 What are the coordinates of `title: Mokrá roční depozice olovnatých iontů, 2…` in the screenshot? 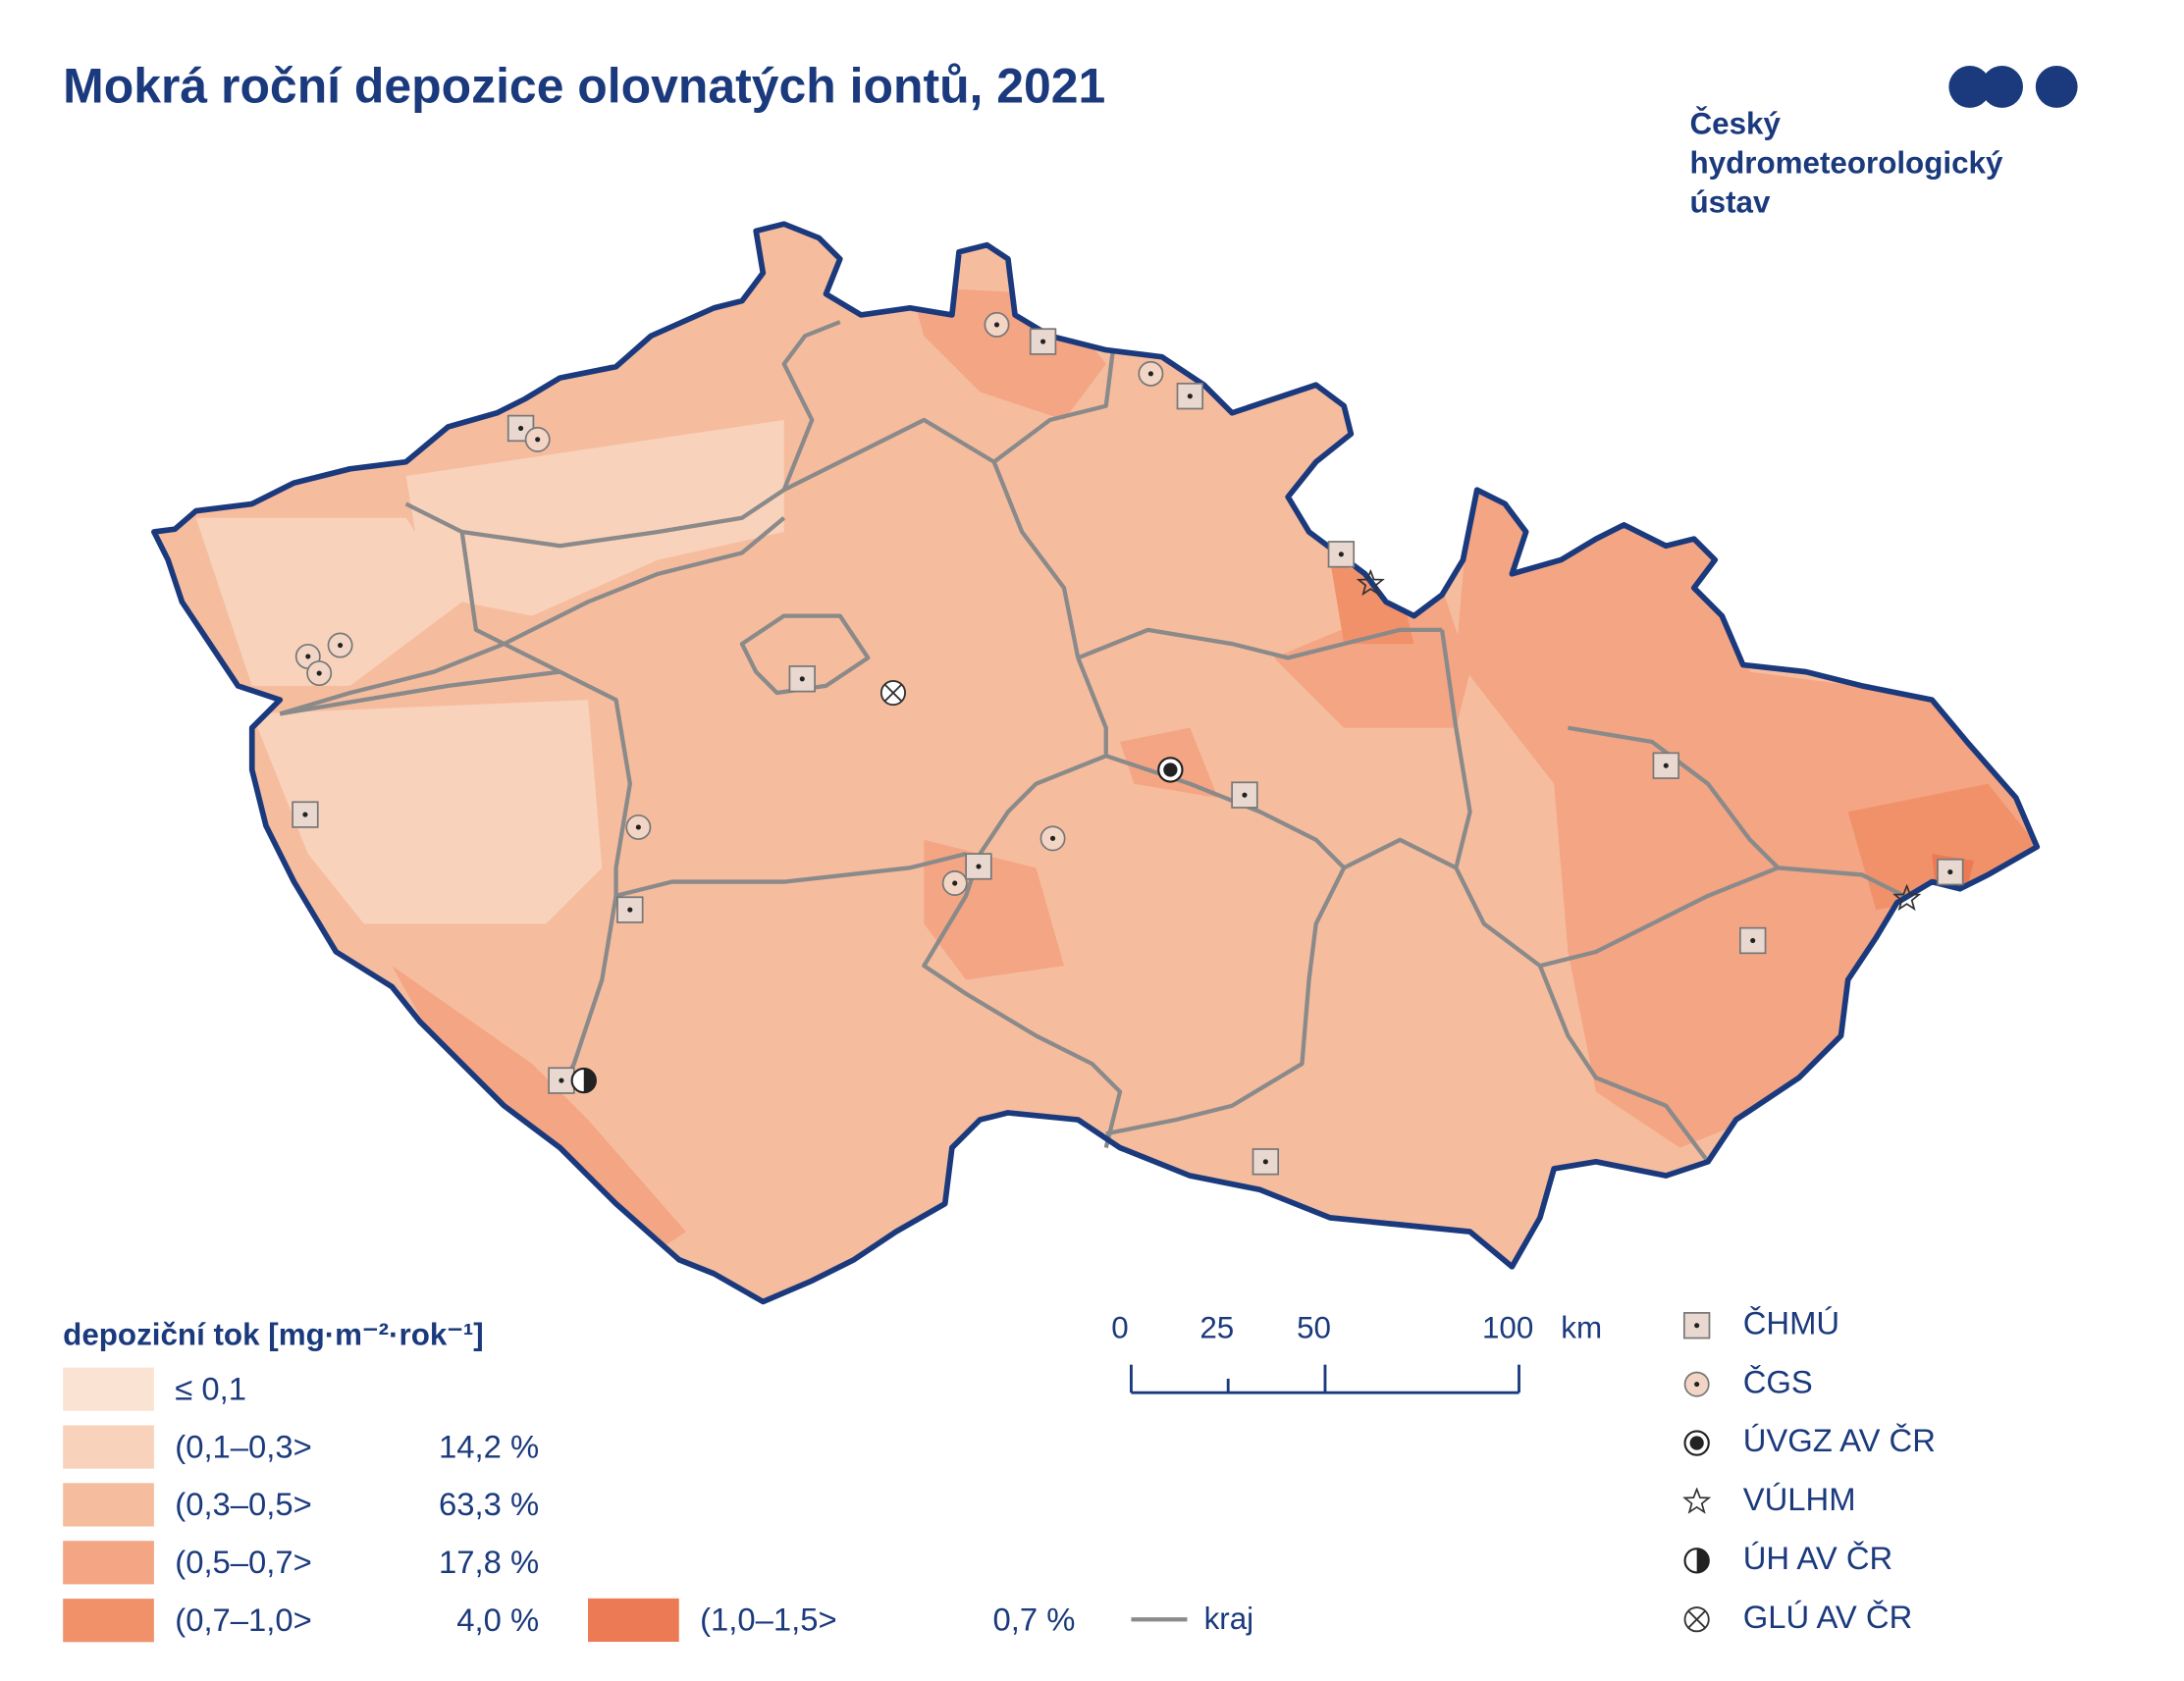 It's located at (584, 85).